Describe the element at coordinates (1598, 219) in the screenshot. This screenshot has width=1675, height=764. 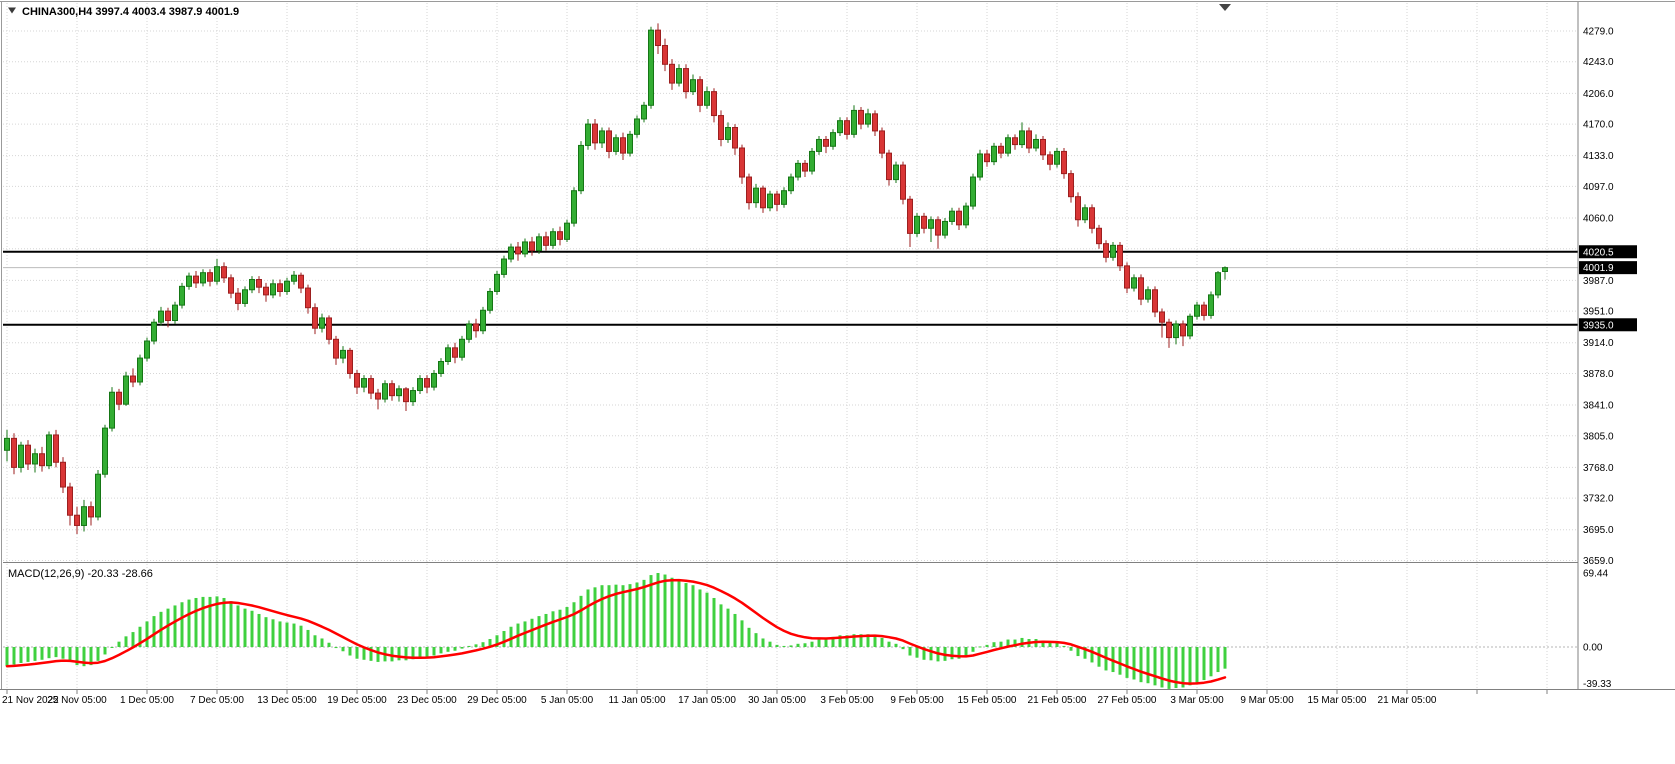
I see `price-axis-label: 4060.0` at that location.